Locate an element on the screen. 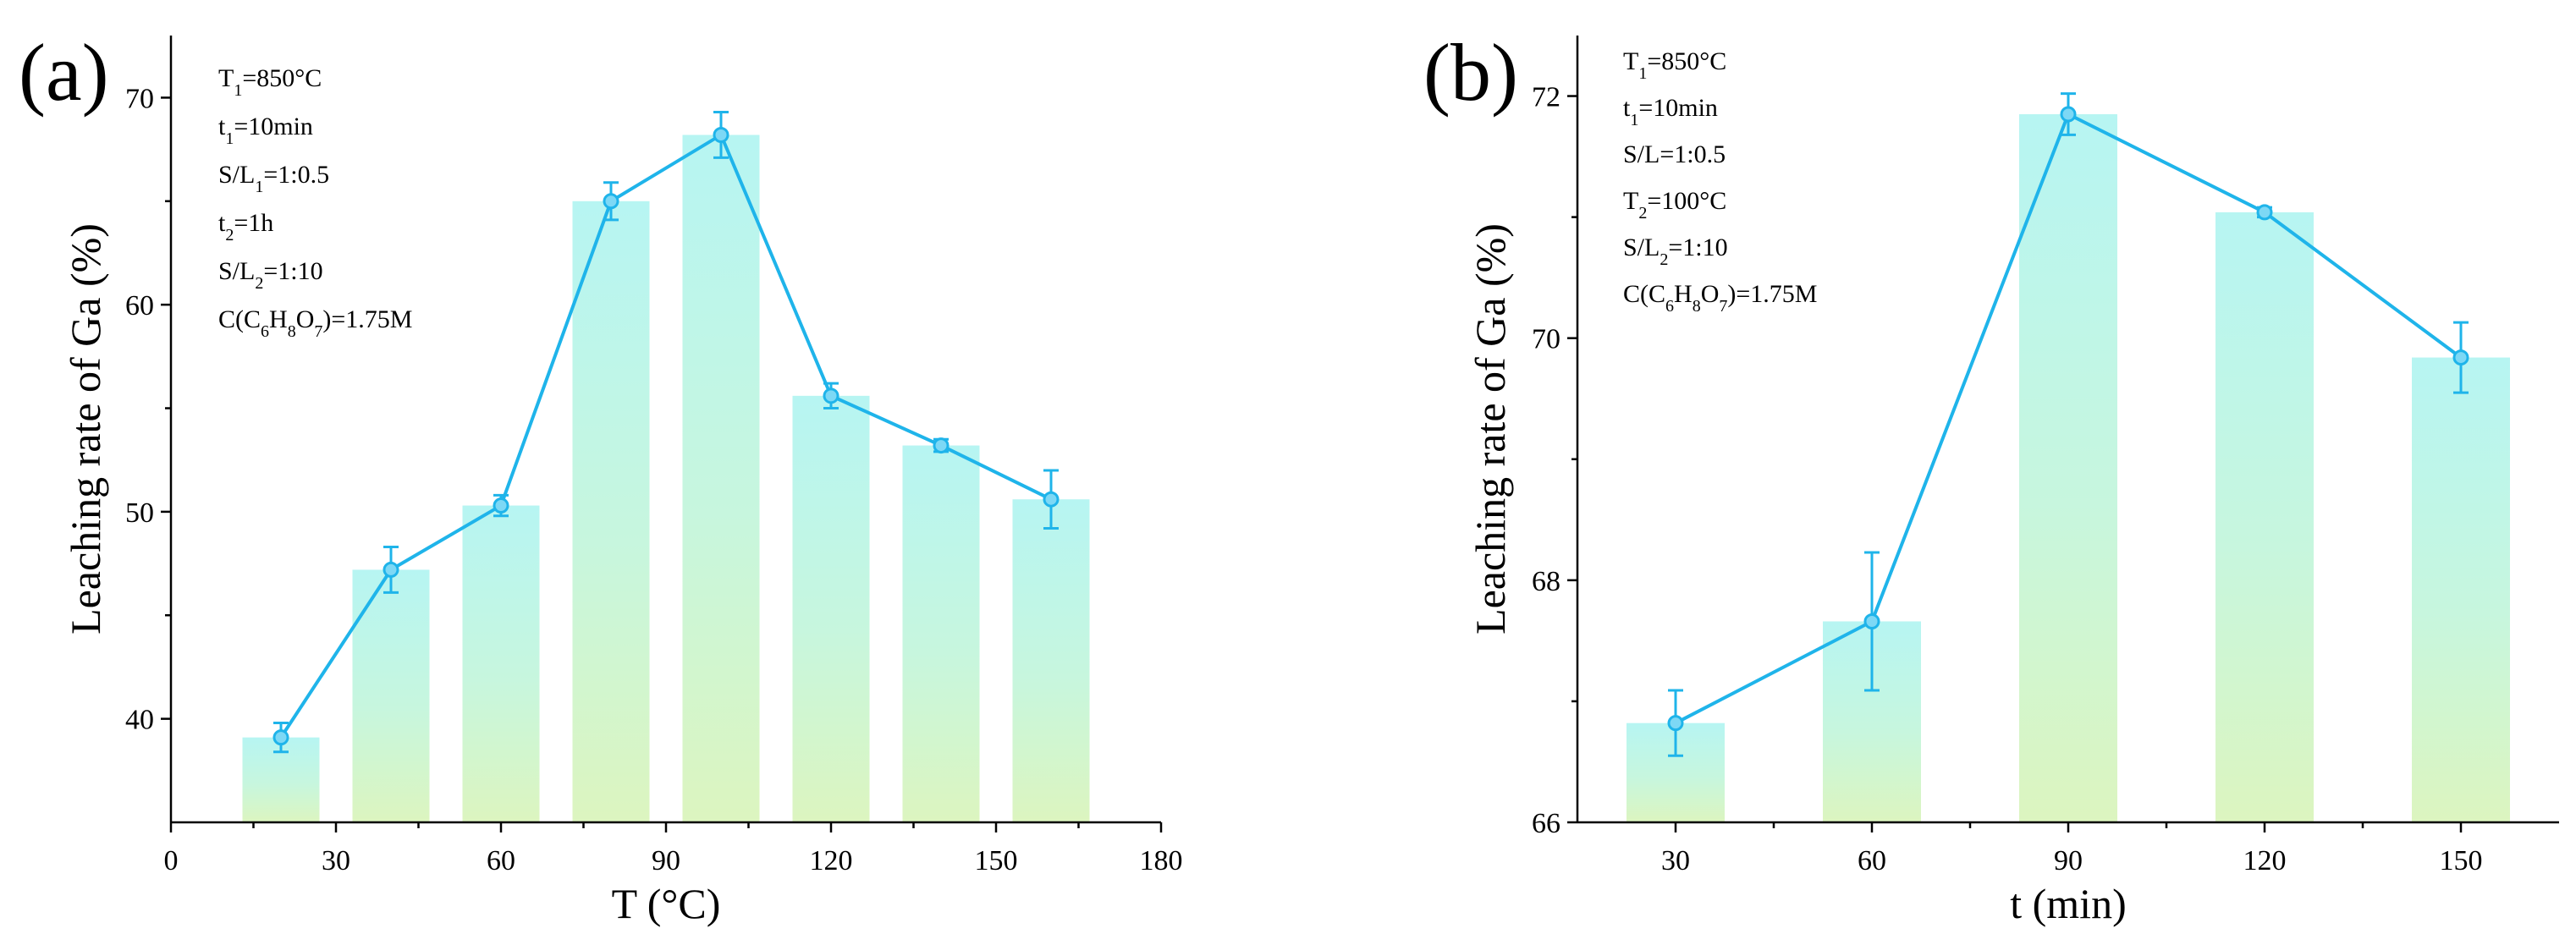 Image resolution: width=2576 pixels, height=945 pixels. condition-annotation: S/L1=1:0.5 is located at coordinates (273, 178).